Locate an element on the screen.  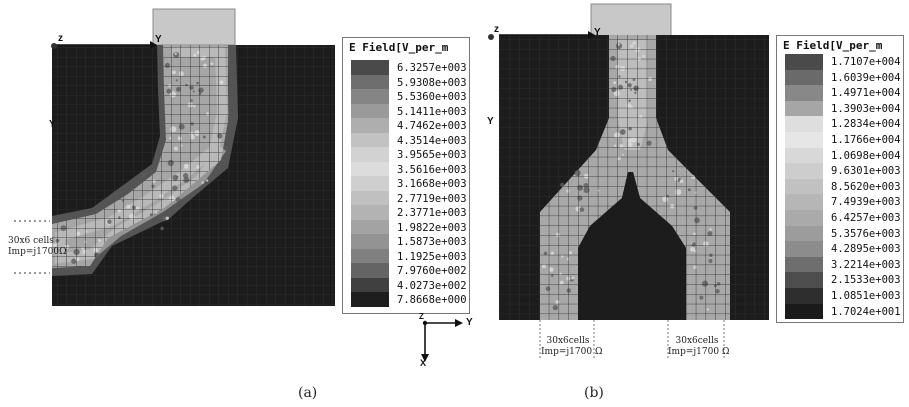
legend-value-label: 1.1766e+004 is located at coordinates (866, 140).